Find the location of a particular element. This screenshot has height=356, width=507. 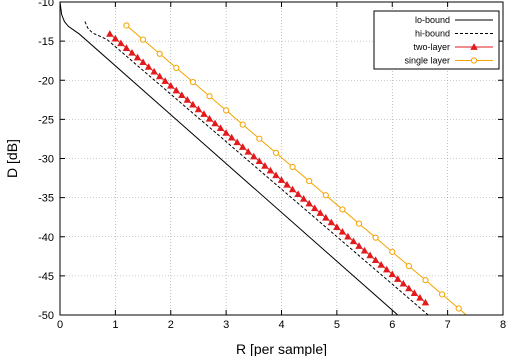

x-tick-label: 5 is located at coordinates (337, 325).